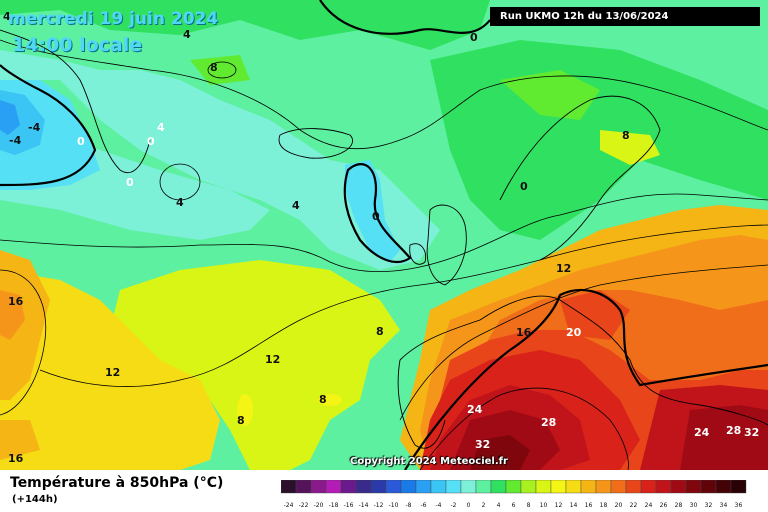 The width and height of the screenshot is (768, 512). What do you see at coordinates (319, 505) in the screenshot?
I see `legend-tick-label: -20` at bounding box center [319, 505].